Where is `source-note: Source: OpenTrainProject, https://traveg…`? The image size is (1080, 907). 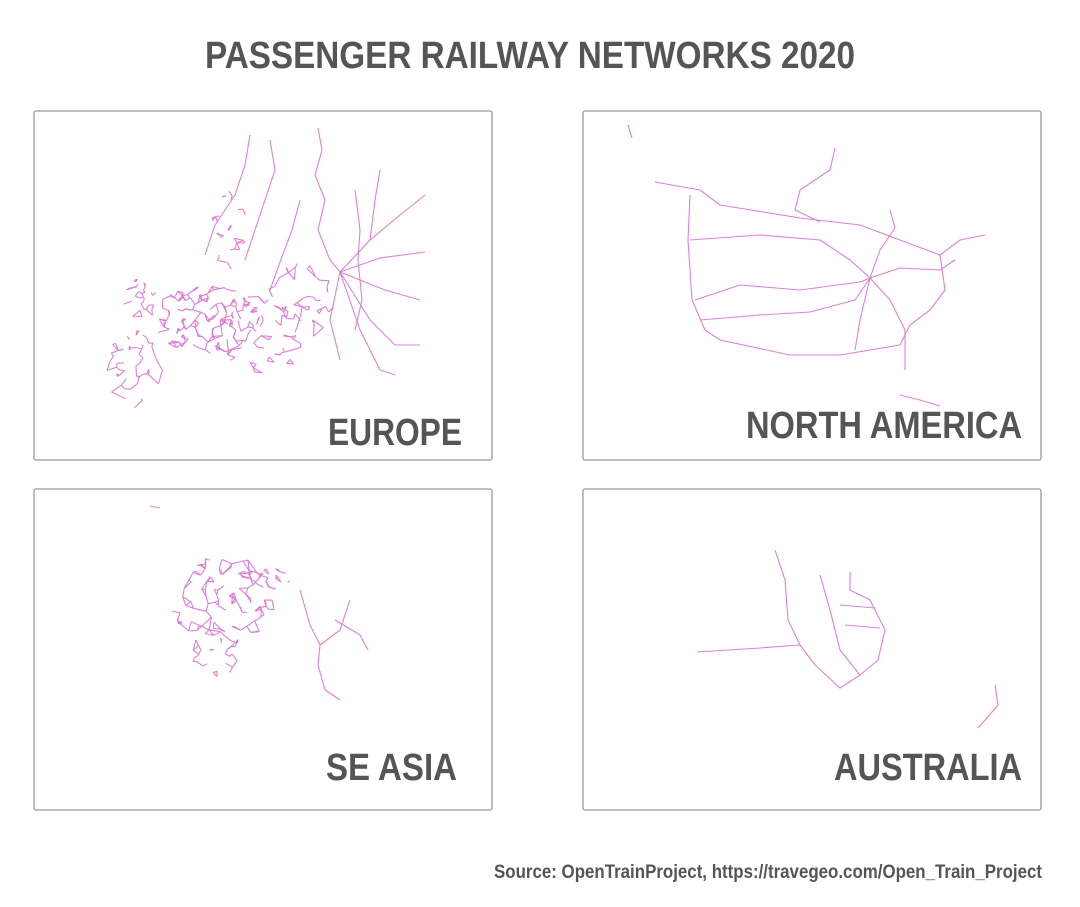 source-note: Source: OpenTrainProject, https://traveg… is located at coordinates (768, 872).